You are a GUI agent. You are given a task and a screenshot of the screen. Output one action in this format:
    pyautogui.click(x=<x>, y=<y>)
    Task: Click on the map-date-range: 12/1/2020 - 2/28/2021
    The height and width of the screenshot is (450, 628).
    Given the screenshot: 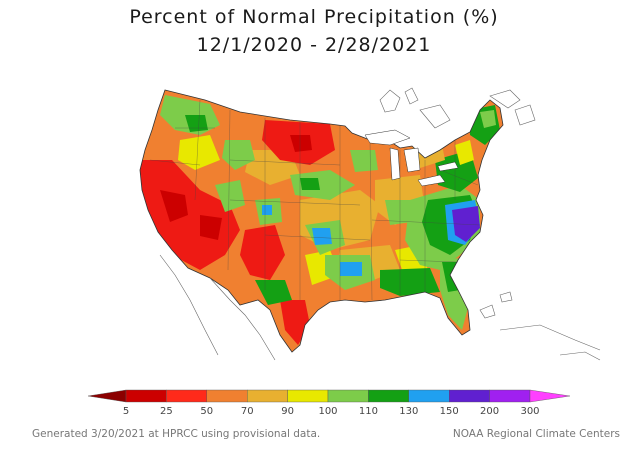 What is the action you would take?
    pyautogui.click(x=314, y=45)
    